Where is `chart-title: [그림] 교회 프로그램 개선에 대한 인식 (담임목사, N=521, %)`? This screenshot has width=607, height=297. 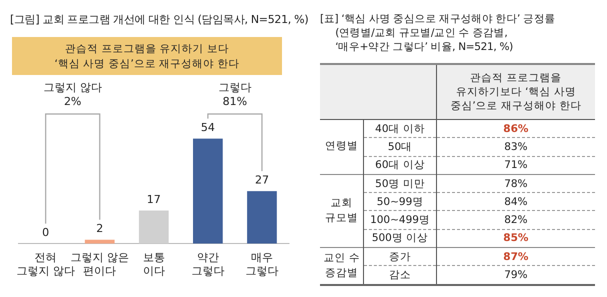 chart-title: [그림] 교회 프로그램 개선에 대한 인식 (담임목사, N=521, %) is located at coordinates (159, 19).